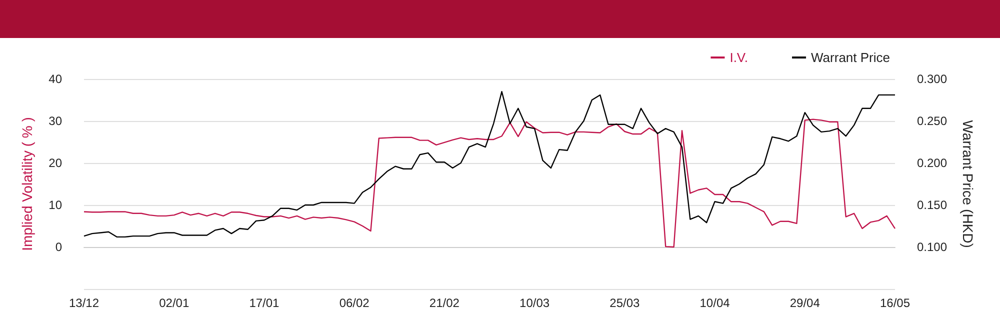 This screenshot has width=1000, height=324. Describe the element at coordinates (354, 303) in the screenshot. I see `x-tick-label: 06/02` at that location.